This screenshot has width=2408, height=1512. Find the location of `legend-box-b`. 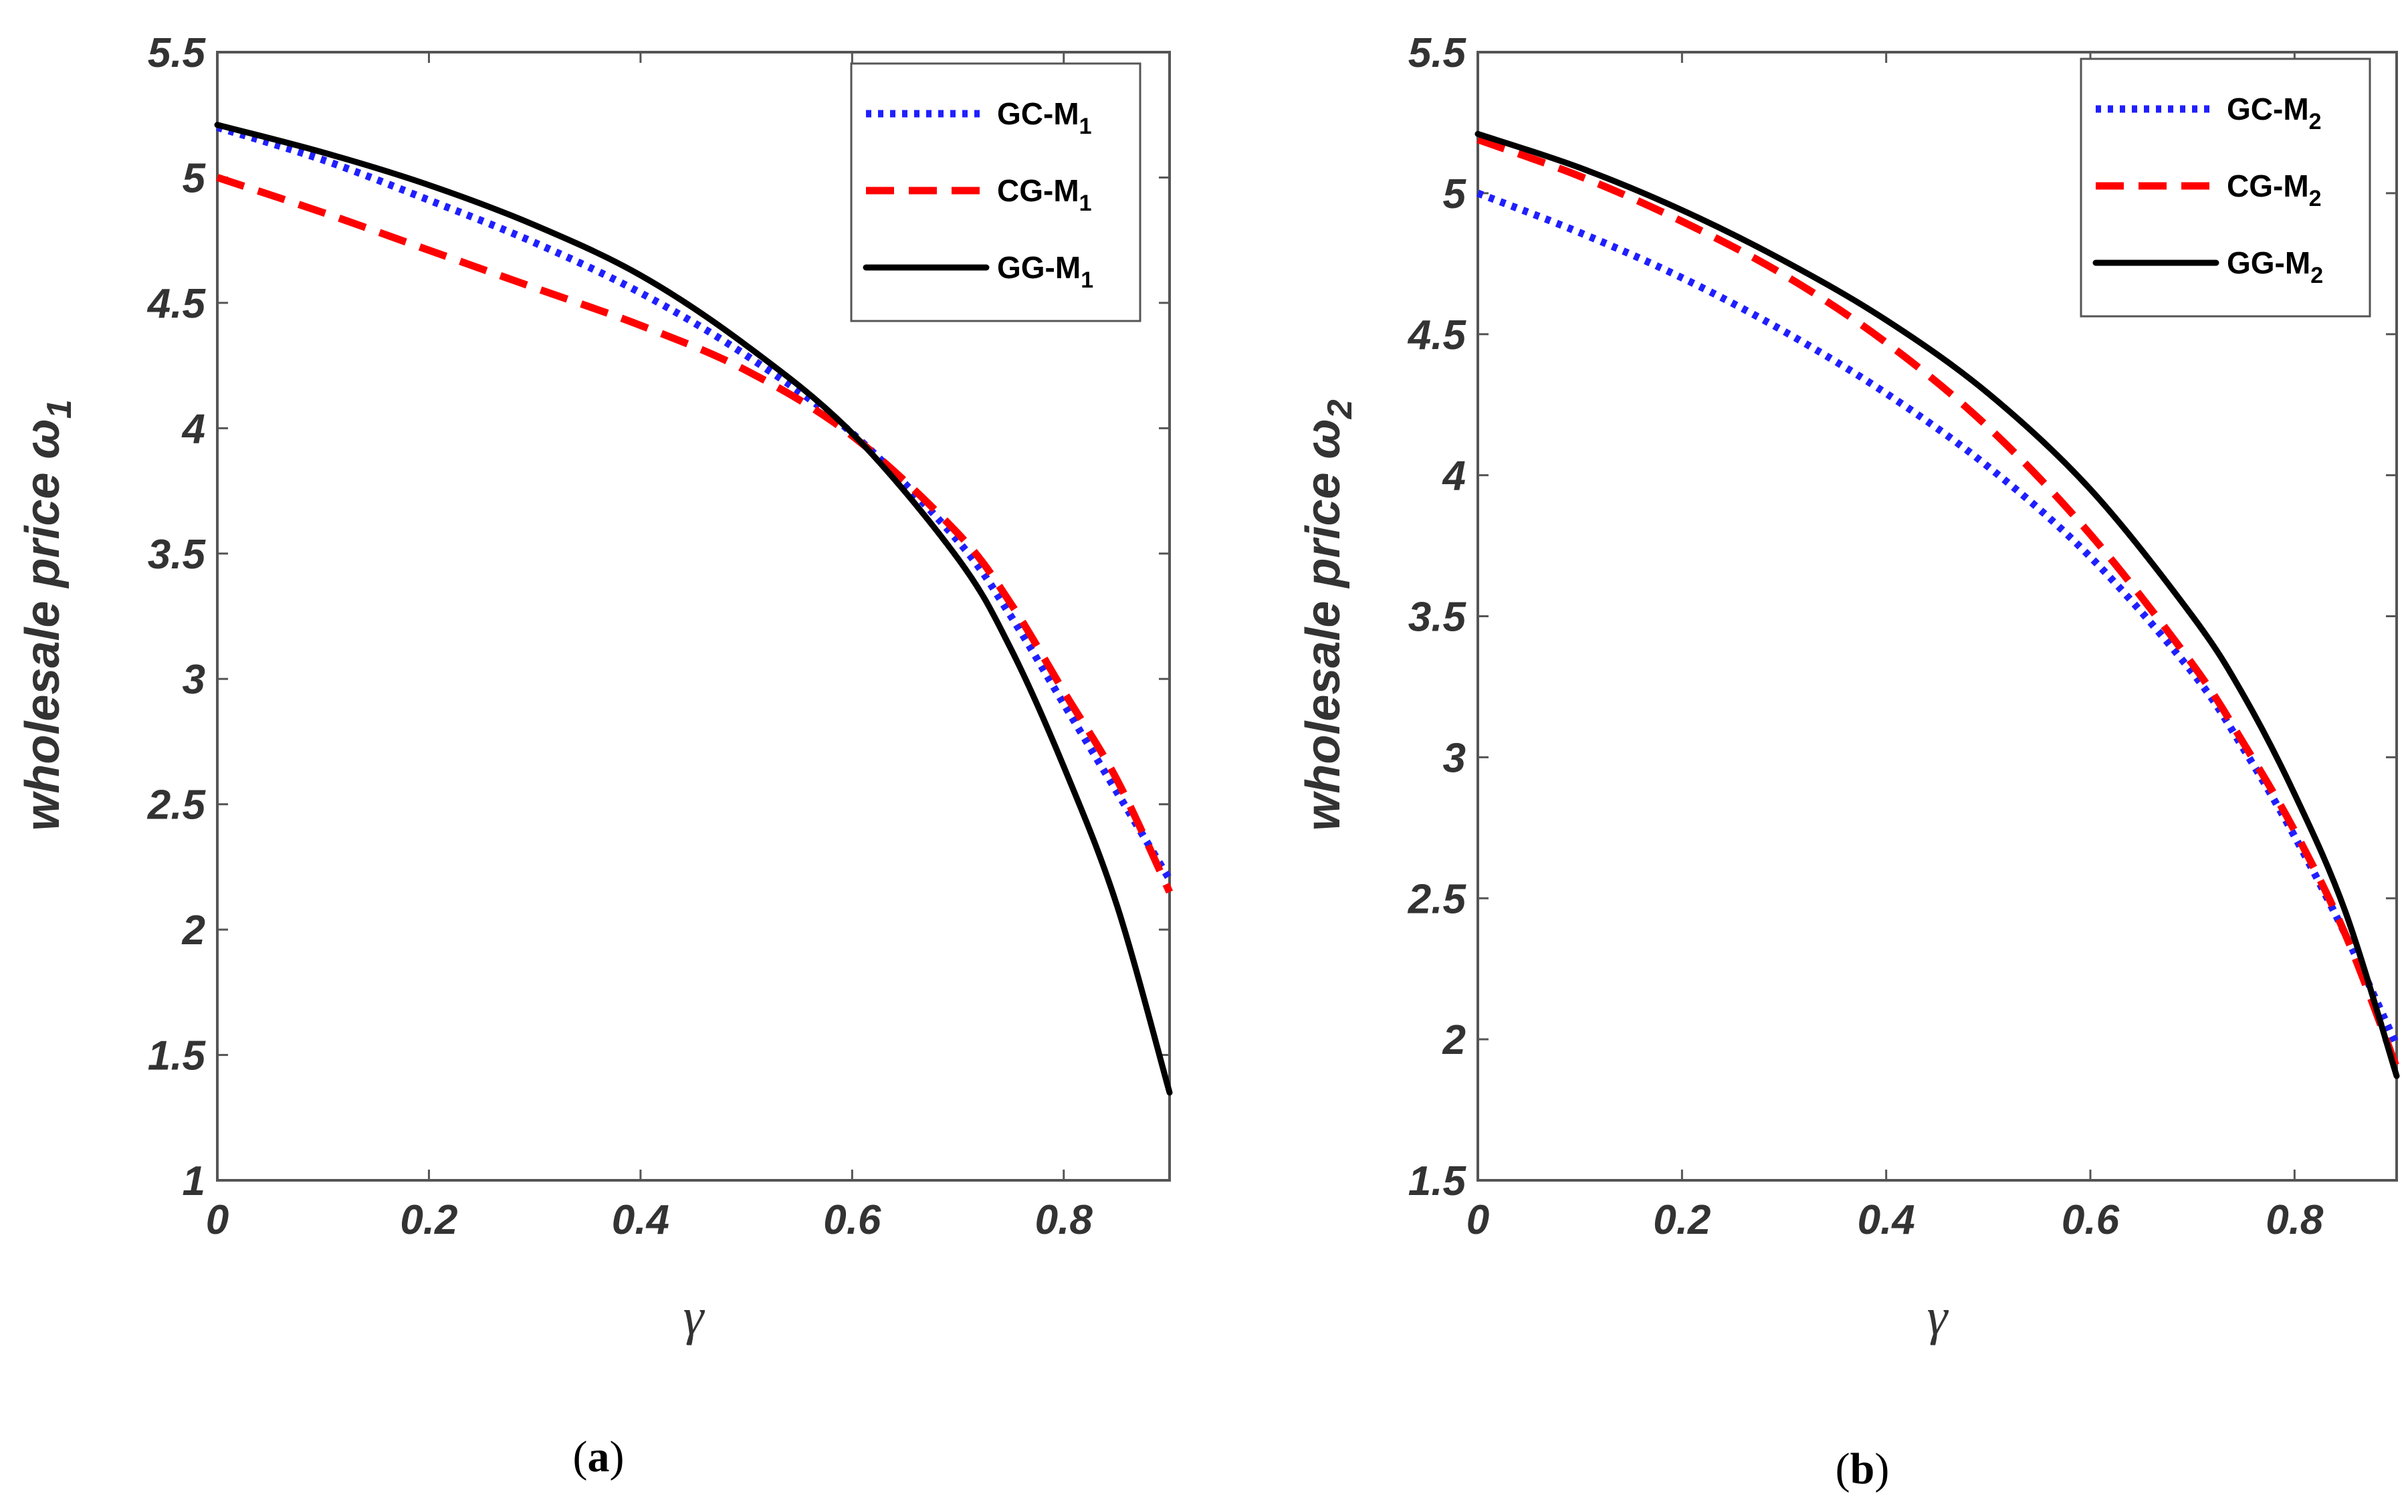

legend-box-b is located at coordinates (2225, 188).